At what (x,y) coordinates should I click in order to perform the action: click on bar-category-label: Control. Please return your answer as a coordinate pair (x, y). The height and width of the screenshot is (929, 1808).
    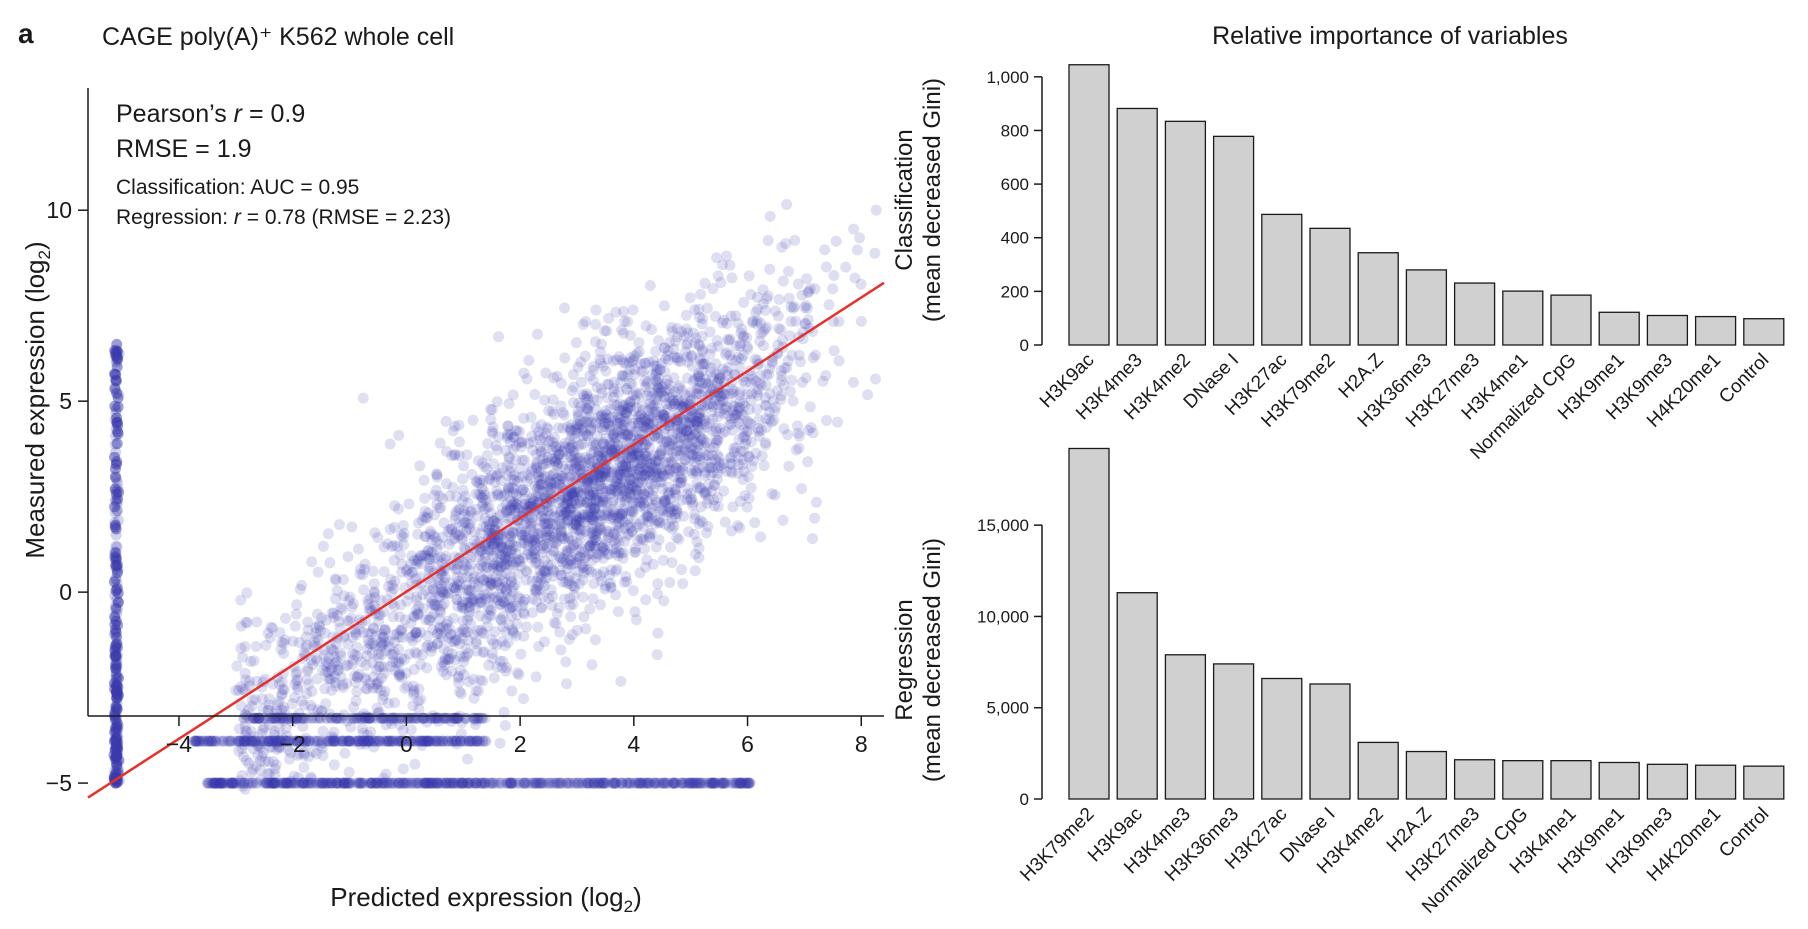
    Looking at the image, I should click on (1744, 379).